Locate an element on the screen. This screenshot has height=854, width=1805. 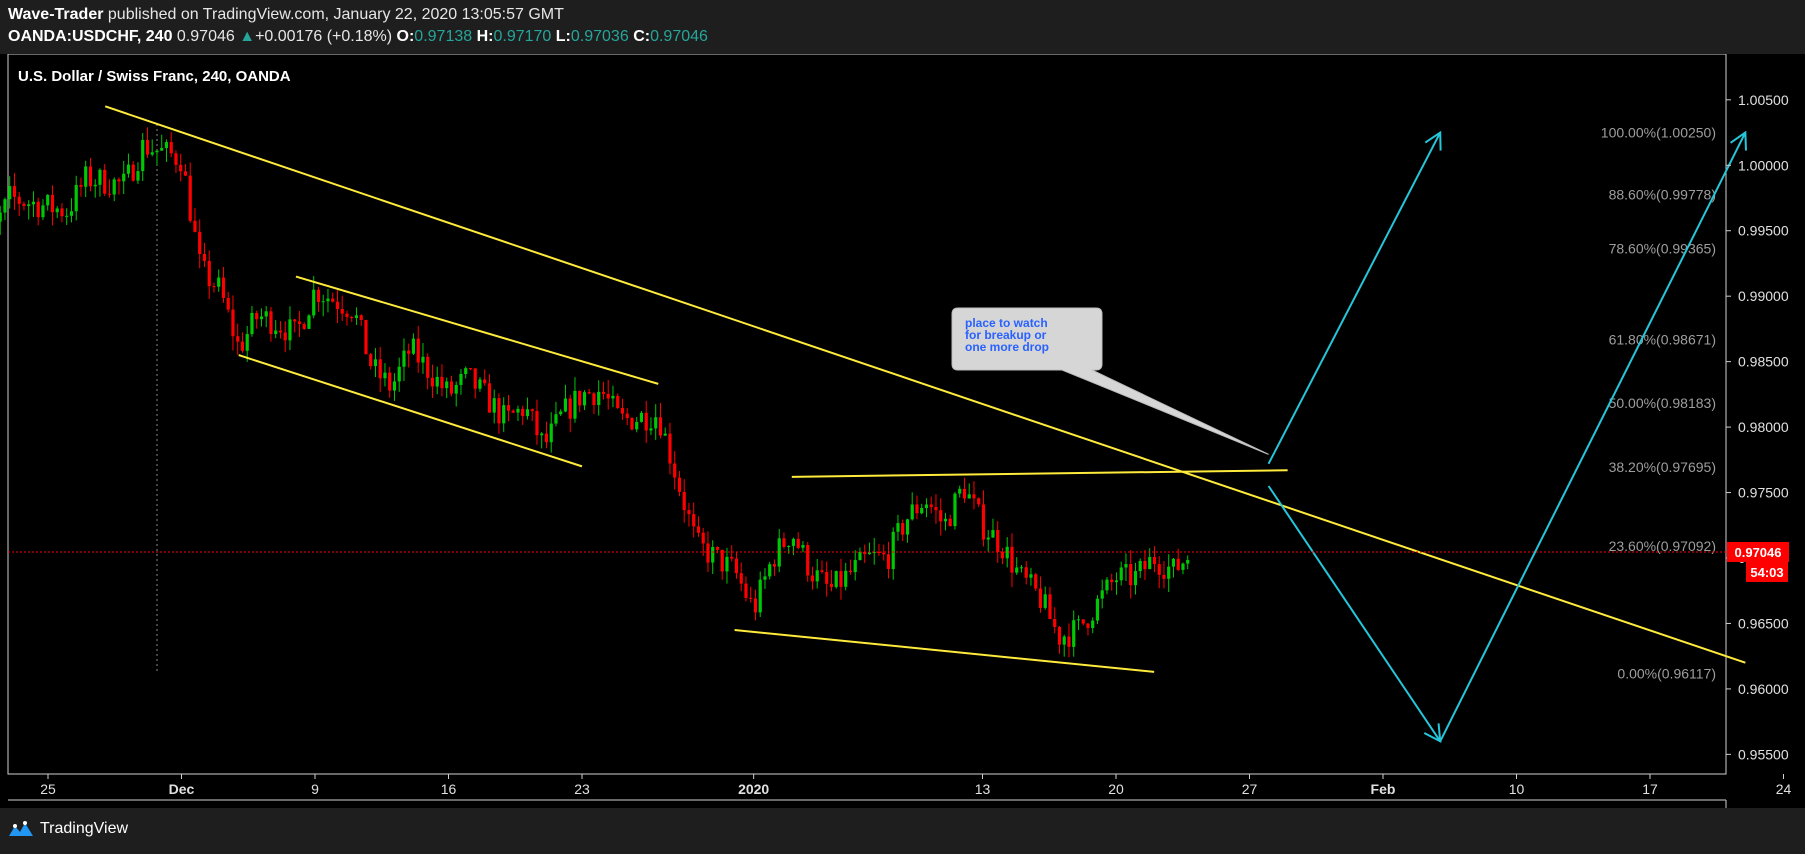
tradingview-brand: TradingView is located at coordinates (68, 829).